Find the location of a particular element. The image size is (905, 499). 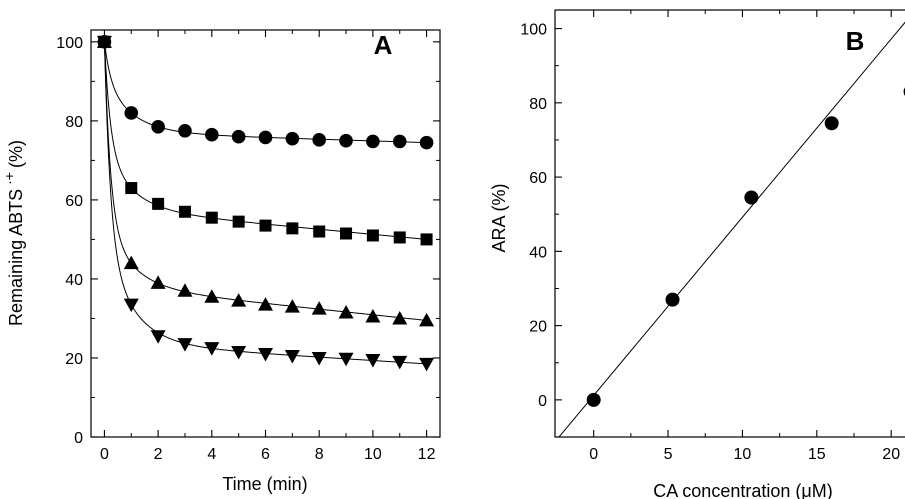

x-tick-label: 5 is located at coordinates (668, 454).